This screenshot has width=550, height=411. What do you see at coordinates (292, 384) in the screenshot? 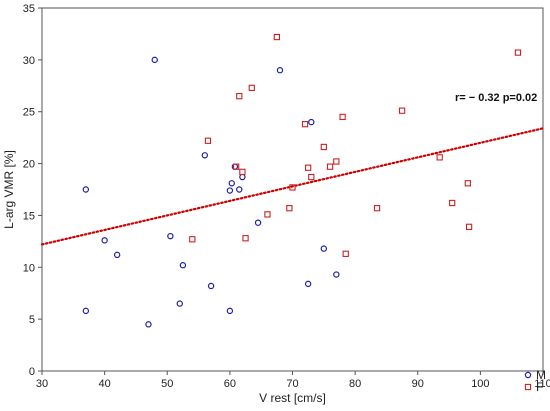
I see `x-tick-label: 70` at bounding box center [292, 384].